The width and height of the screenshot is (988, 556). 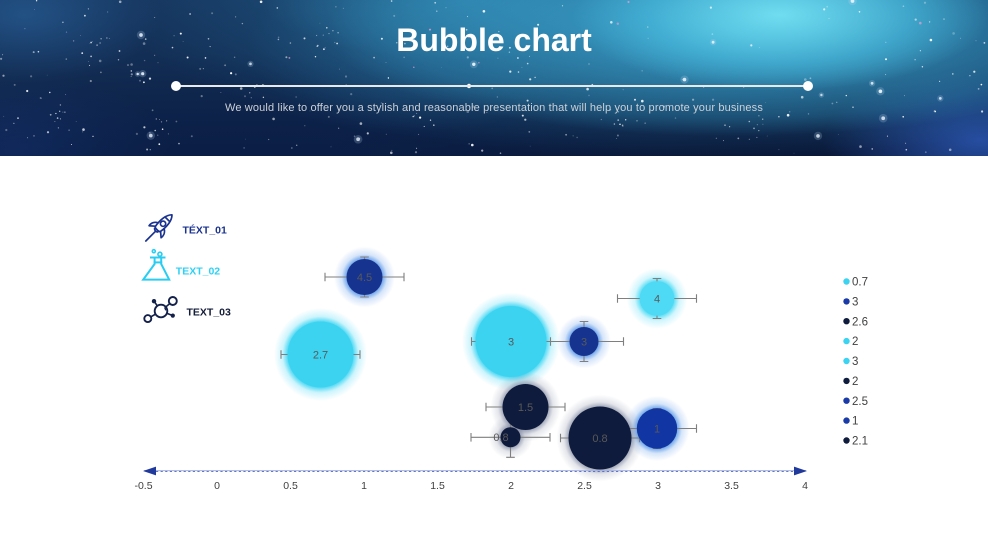 I want to click on svg-text: 0.7, so click(x=860, y=283).